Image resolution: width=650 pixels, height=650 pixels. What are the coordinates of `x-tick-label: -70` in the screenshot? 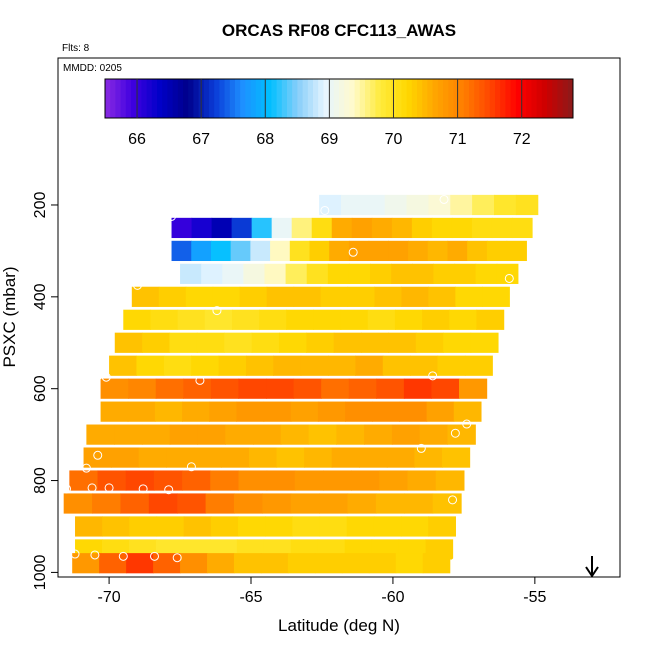 It's located at (109, 597).